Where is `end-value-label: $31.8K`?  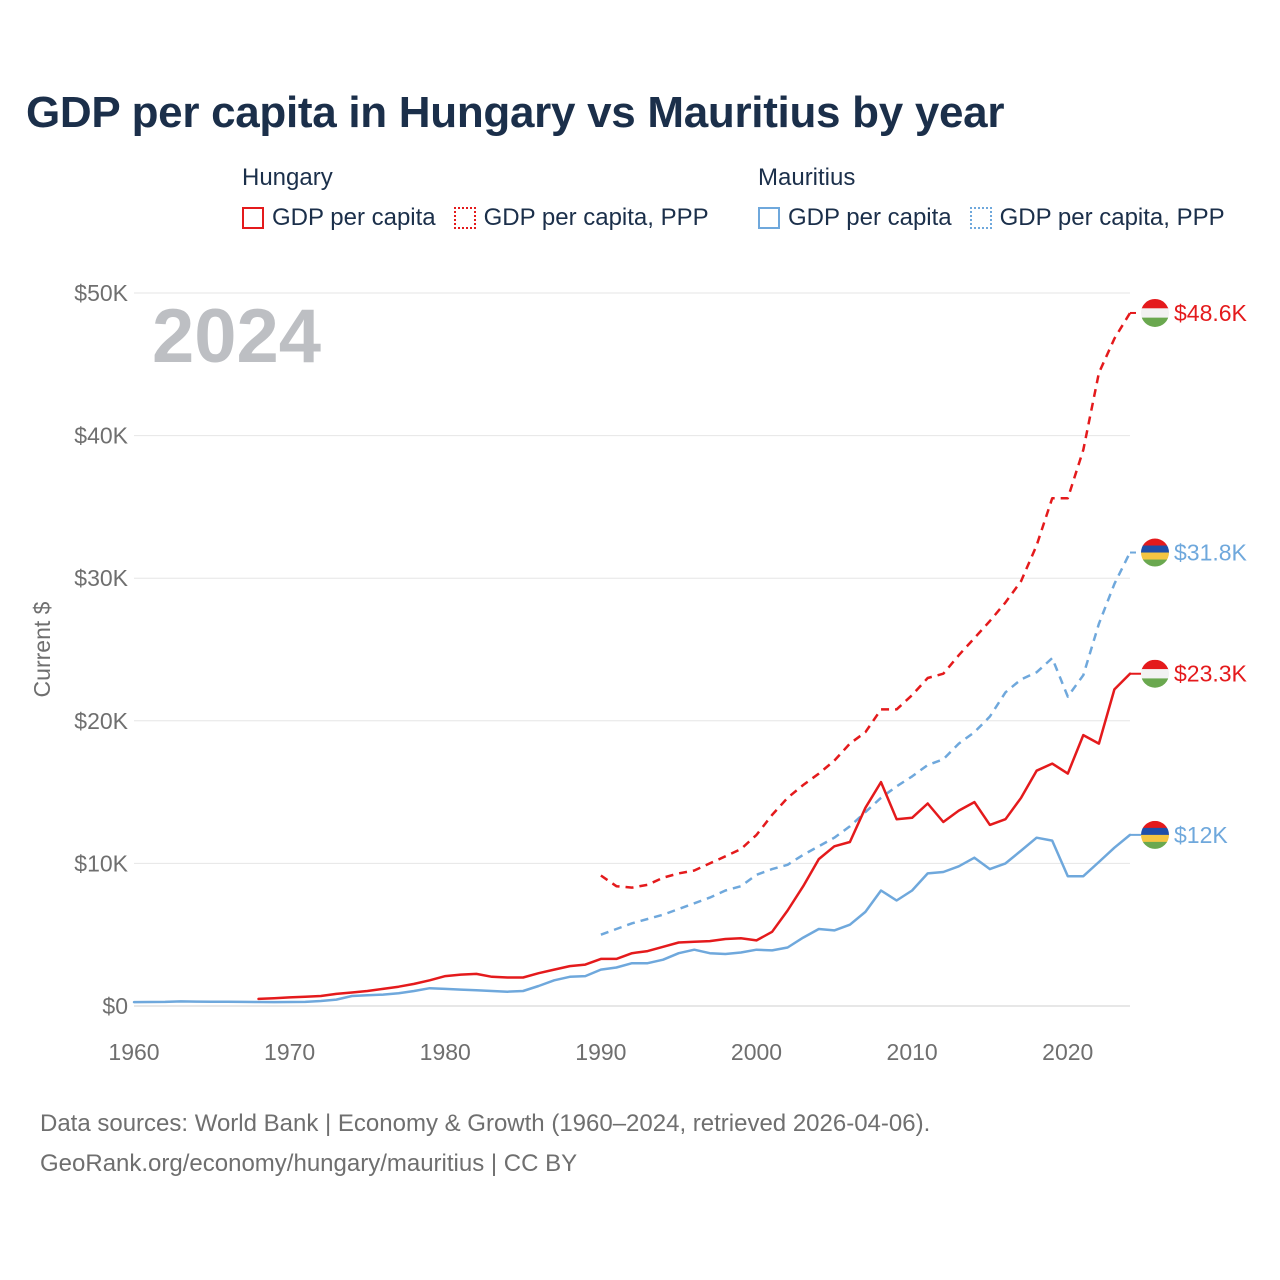
end-value-label: $31.8K is located at coordinates (1211, 553).